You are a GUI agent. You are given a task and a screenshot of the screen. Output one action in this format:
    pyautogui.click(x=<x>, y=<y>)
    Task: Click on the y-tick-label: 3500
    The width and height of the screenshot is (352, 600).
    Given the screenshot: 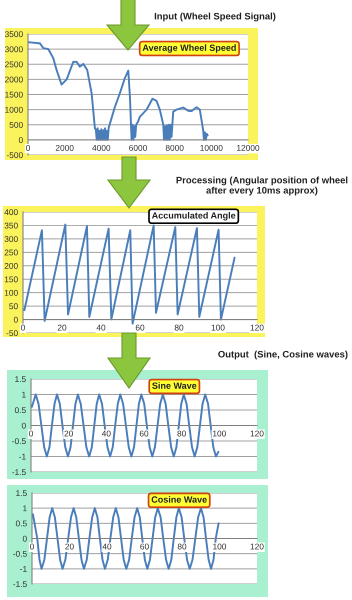 What is the action you would take?
    pyautogui.click(x=13, y=34)
    